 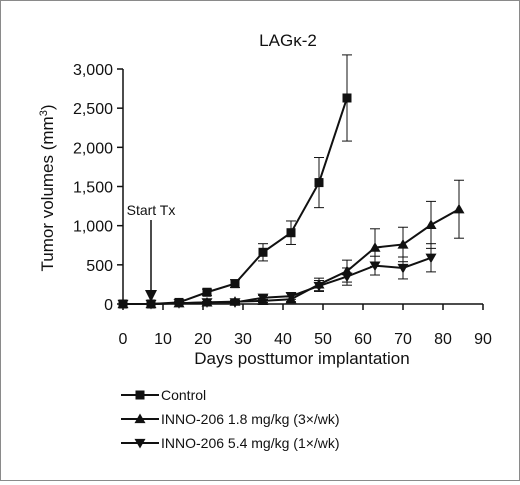 What do you see at coordinates (163, 339) in the screenshot?
I see `x-tick-label: 10` at bounding box center [163, 339].